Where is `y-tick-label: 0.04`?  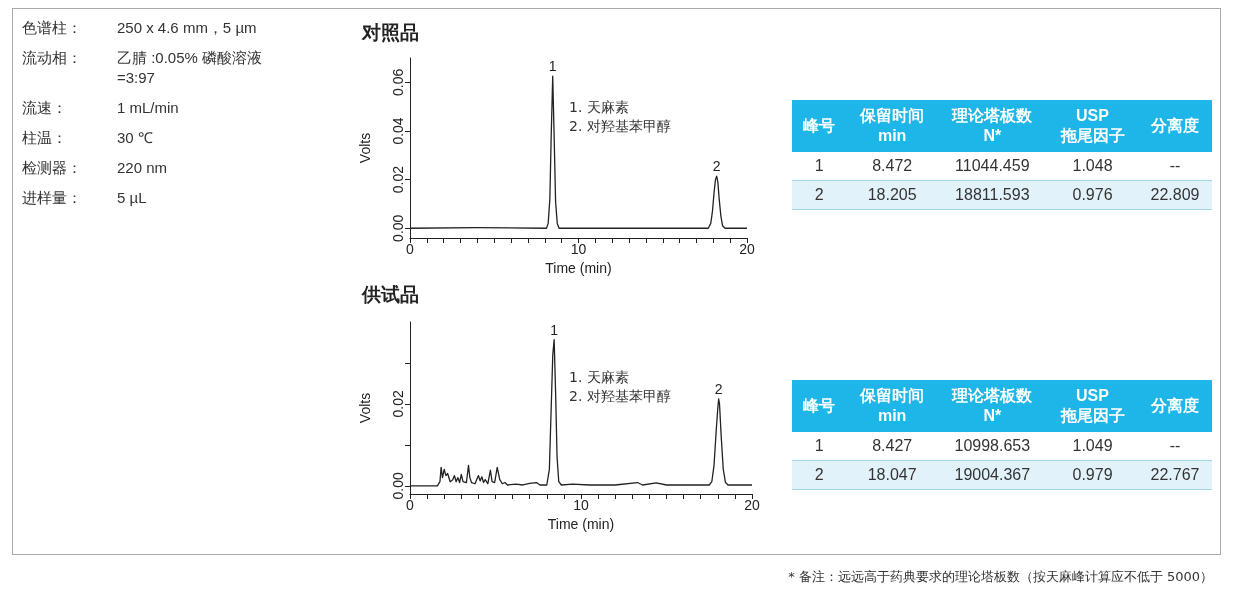
y-tick-label: 0.04 is located at coordinates (398, 131).